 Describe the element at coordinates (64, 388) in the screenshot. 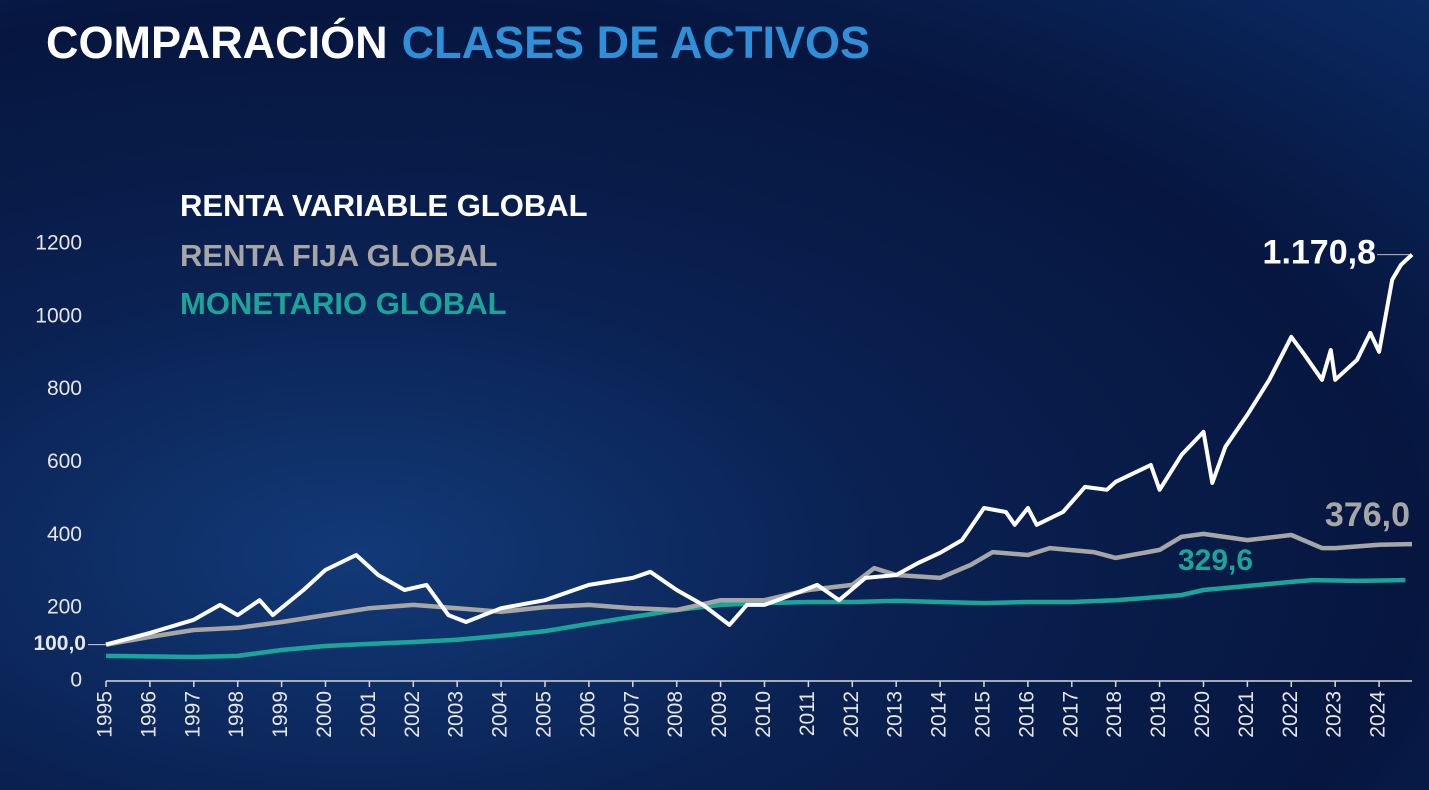

I see `y-tick-label: 800` at that location.